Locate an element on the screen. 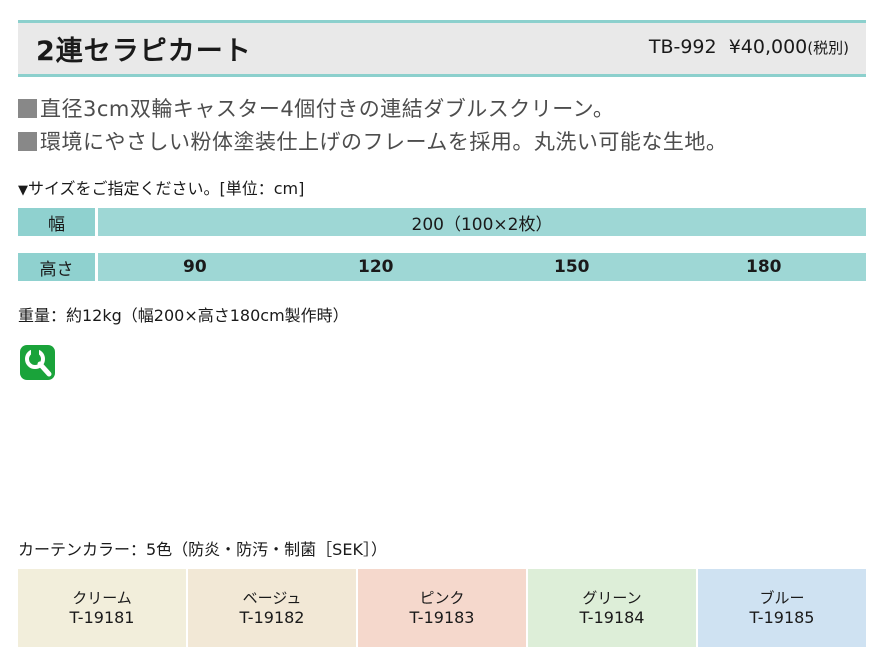  swatch-code: T-19184 is located at coordinates (612, 617).